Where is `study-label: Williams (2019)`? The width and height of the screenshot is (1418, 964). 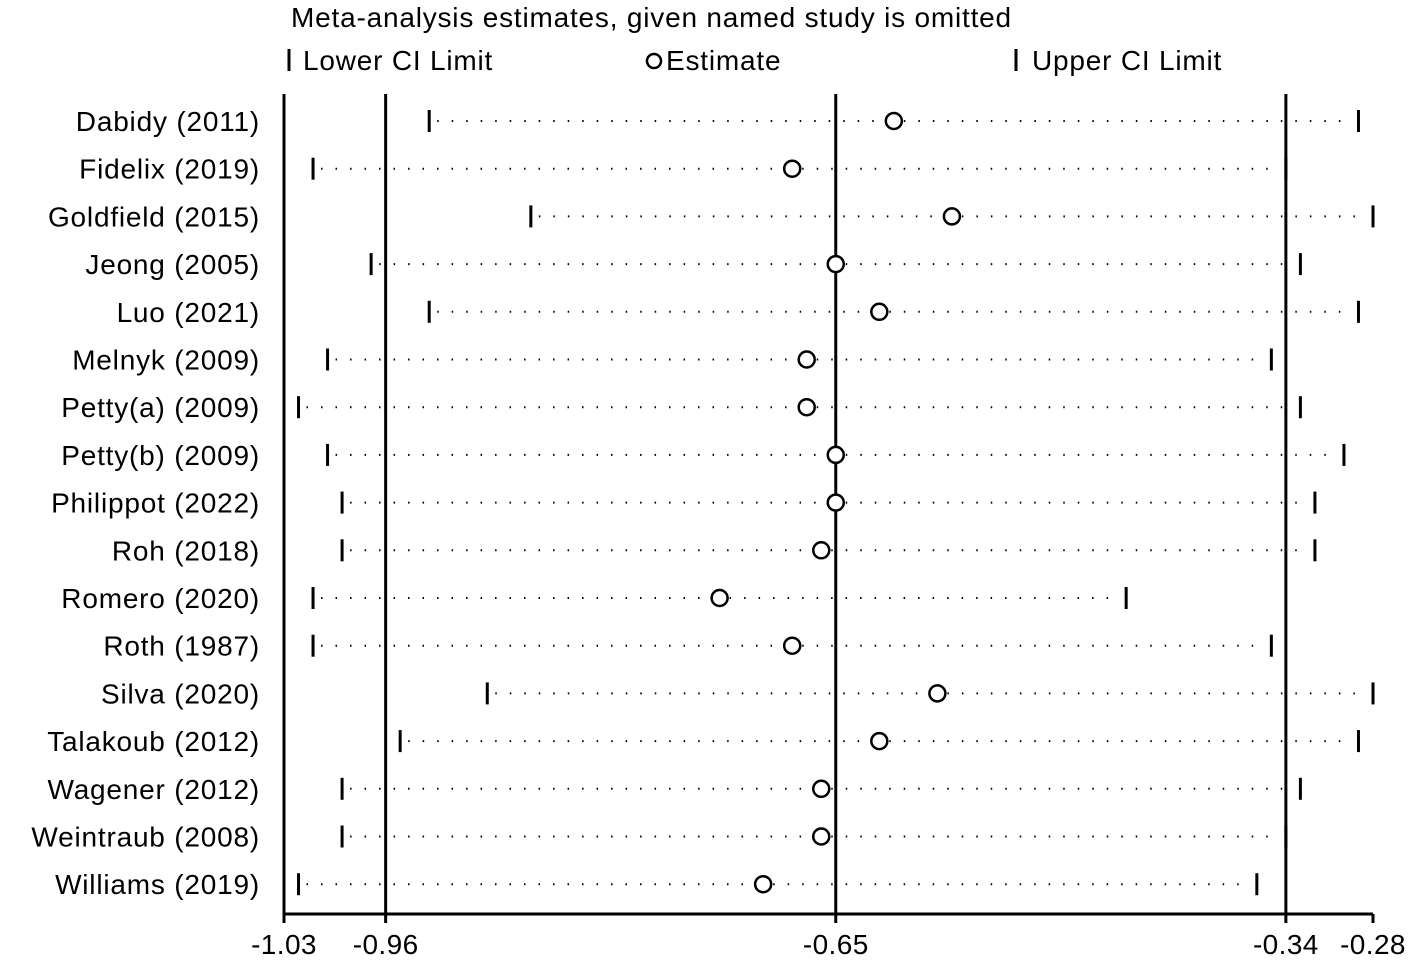
study-label: Williams (2019) is located at coordinates (157, 884).